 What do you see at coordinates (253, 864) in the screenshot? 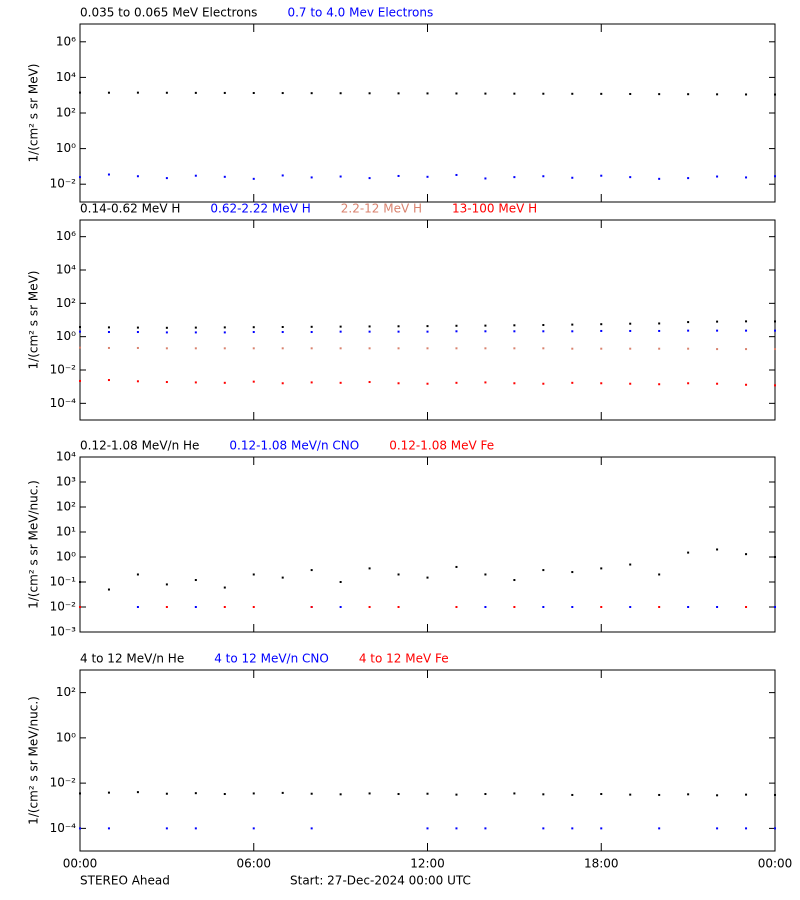
I see `x-tick-label: 06:00` at bounding box center [253, 864].